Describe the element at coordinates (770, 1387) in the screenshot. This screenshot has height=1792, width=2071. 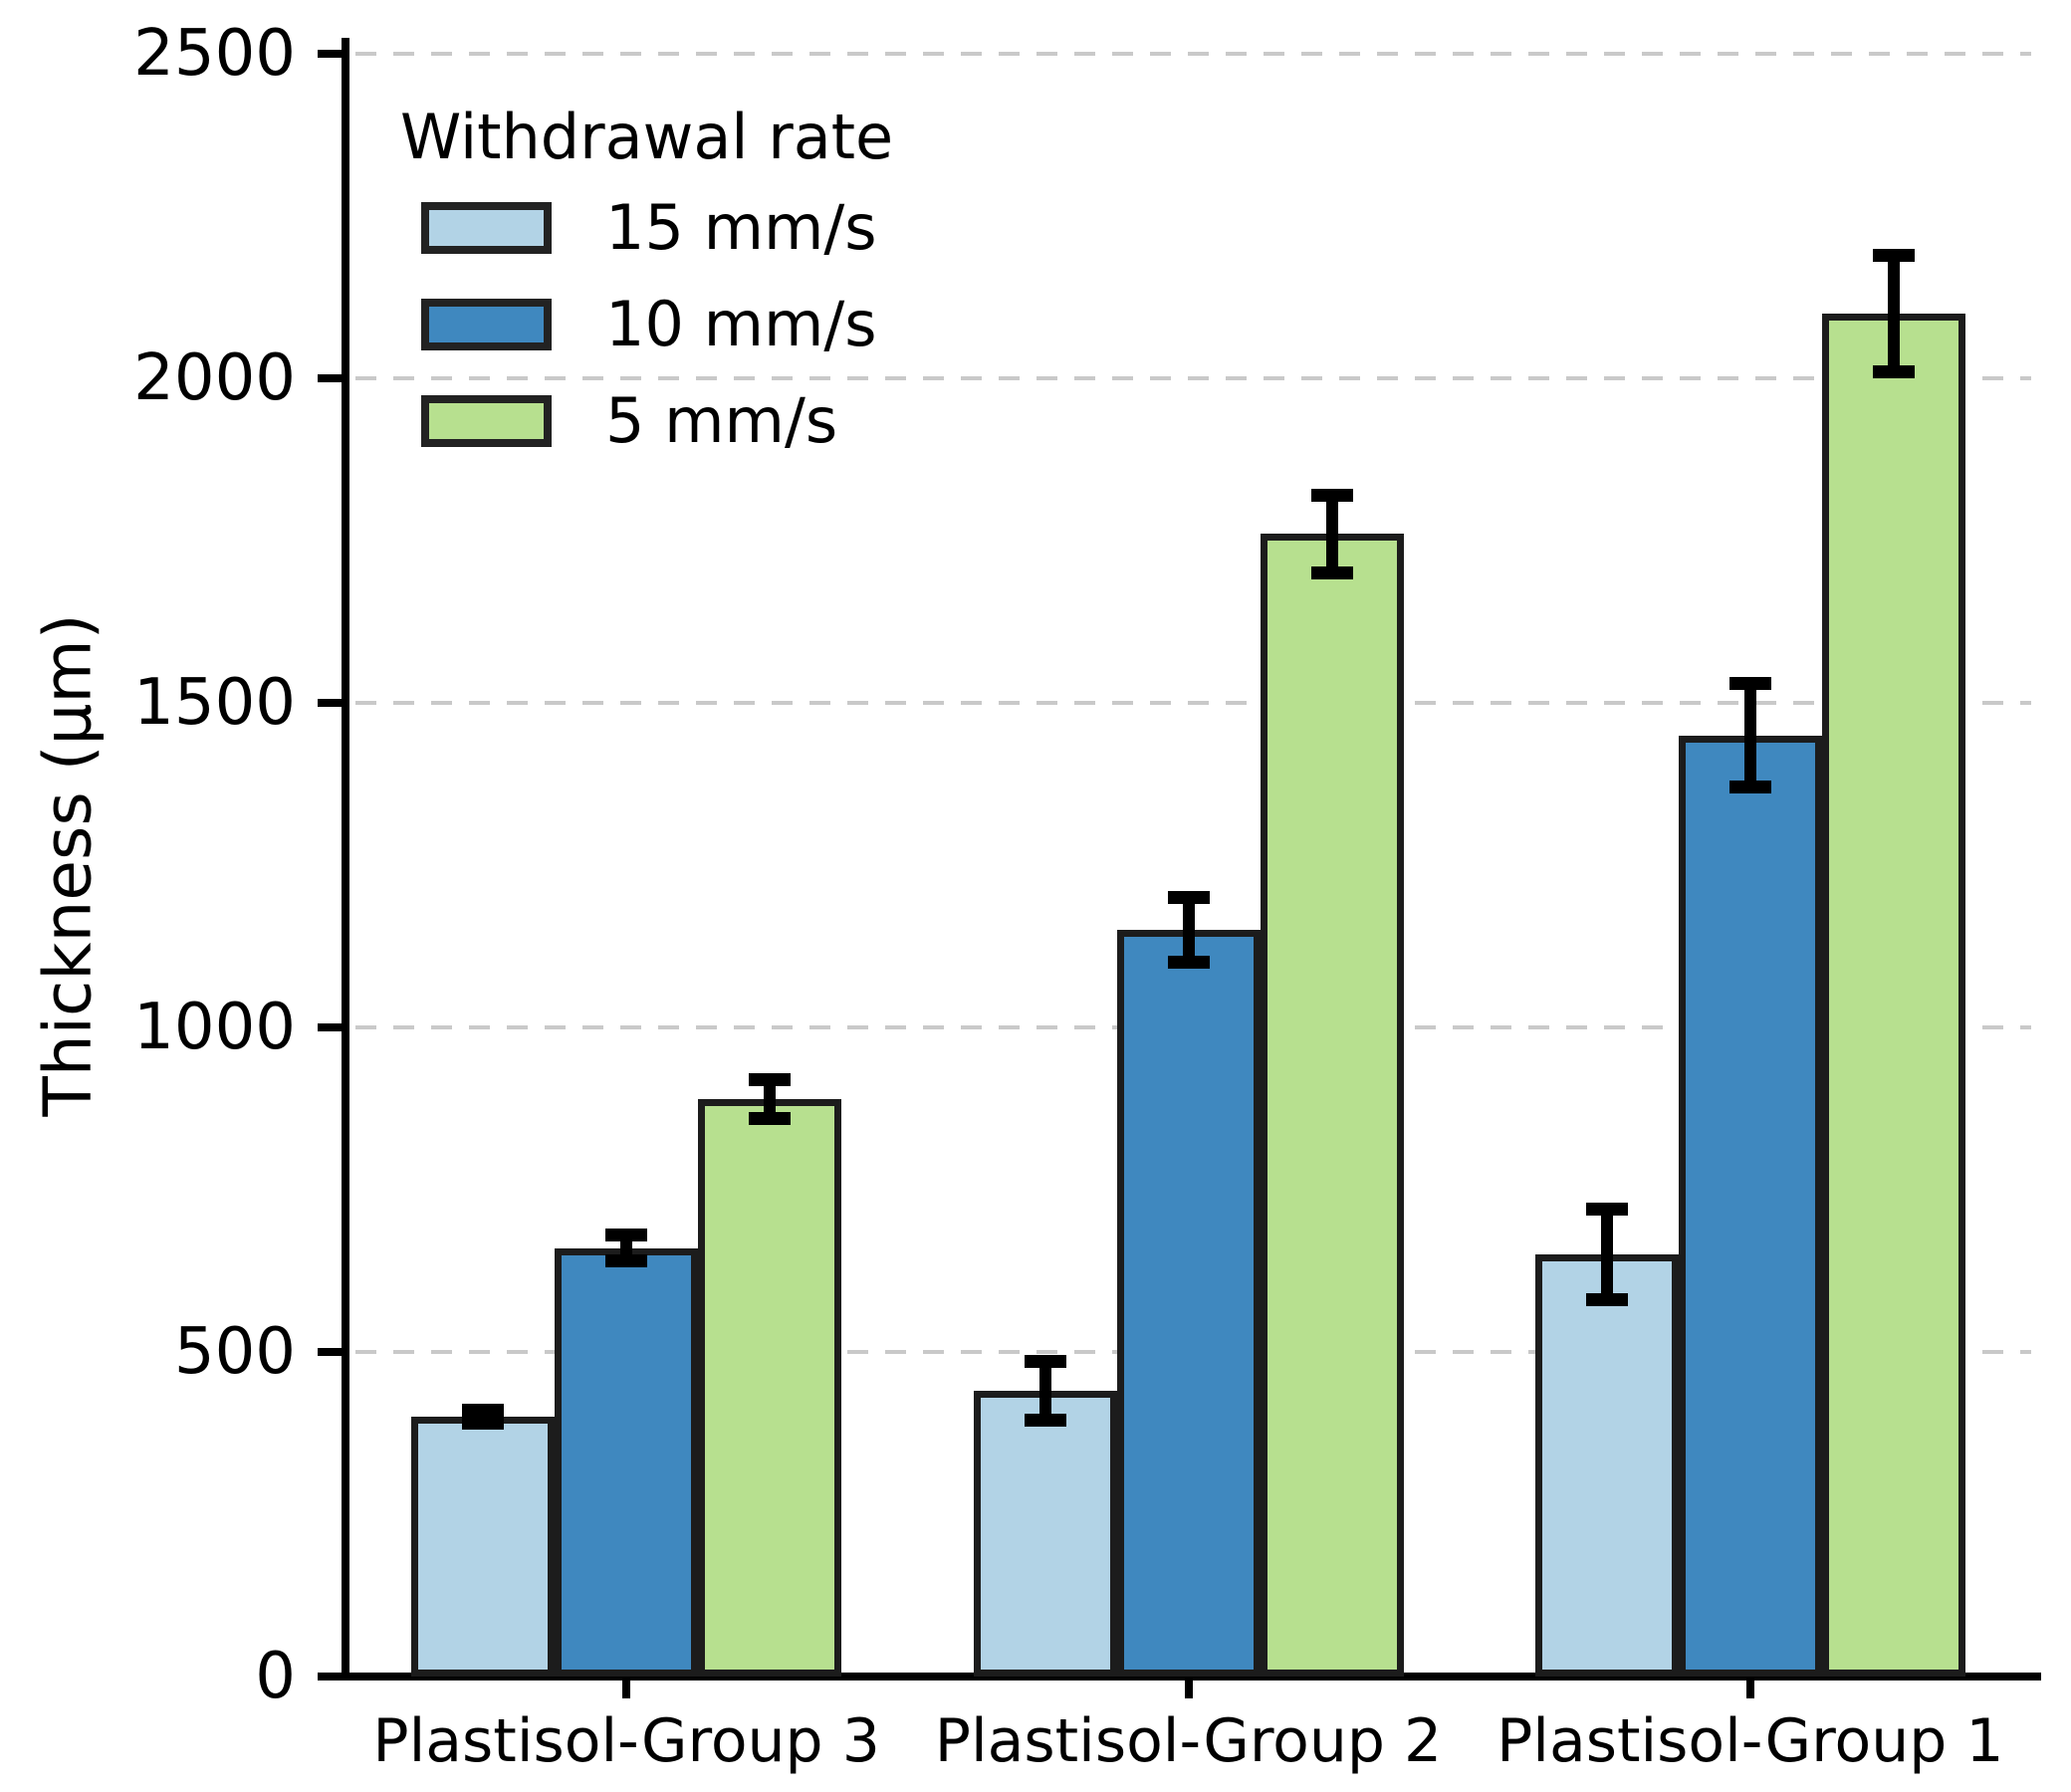
I see `bar-group3-5mms` at that location.